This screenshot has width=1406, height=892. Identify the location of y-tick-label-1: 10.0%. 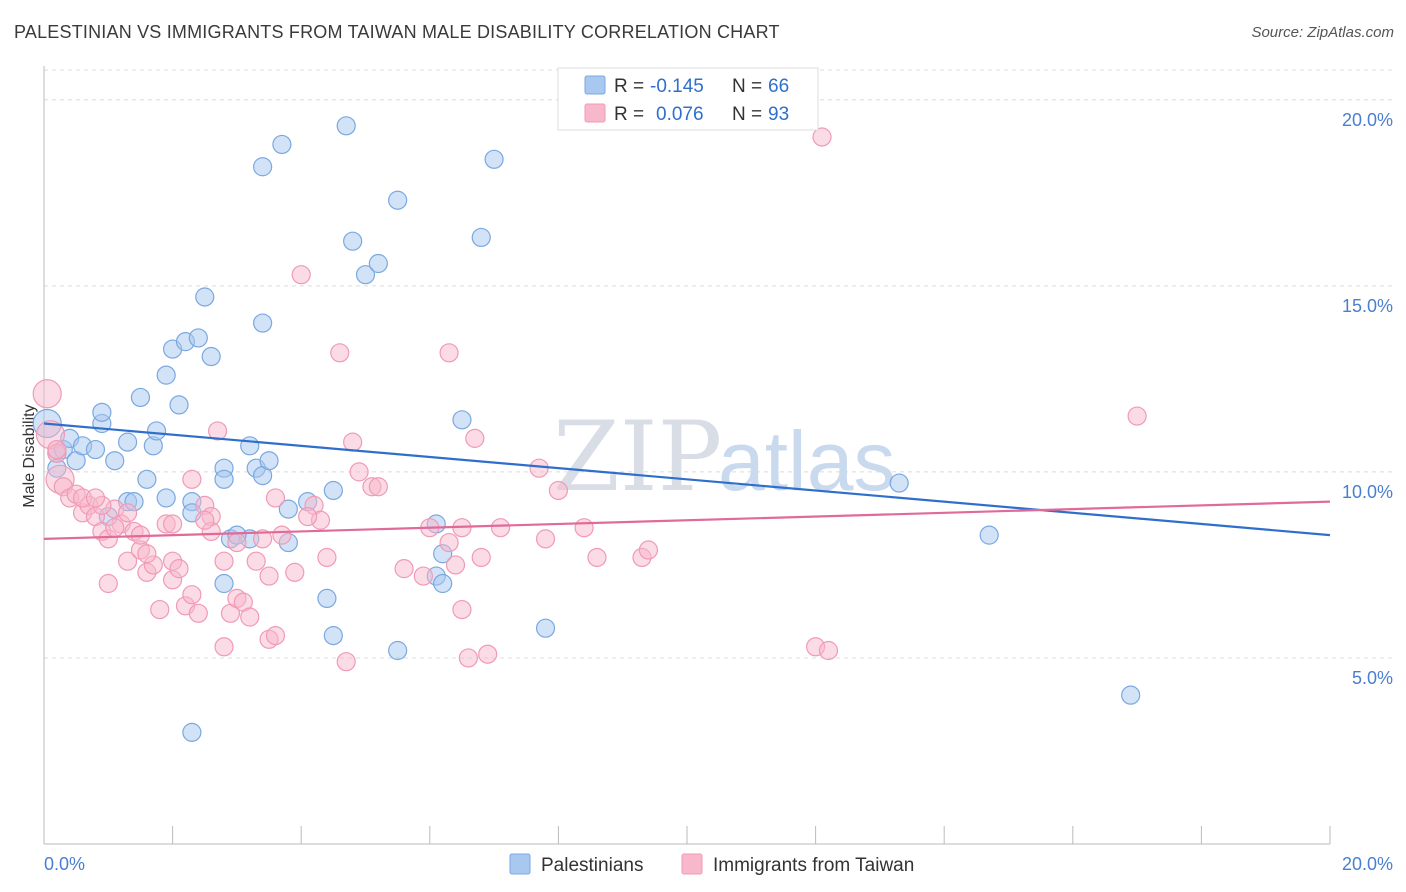
(1367, 492).